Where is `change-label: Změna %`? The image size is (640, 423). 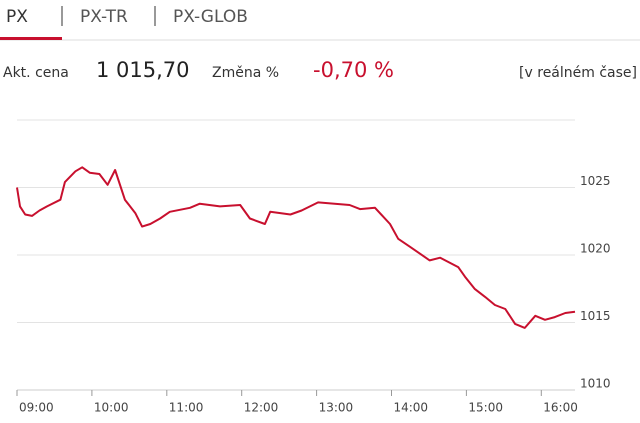 change-label: Změna % is located at coordinates (245, 73).